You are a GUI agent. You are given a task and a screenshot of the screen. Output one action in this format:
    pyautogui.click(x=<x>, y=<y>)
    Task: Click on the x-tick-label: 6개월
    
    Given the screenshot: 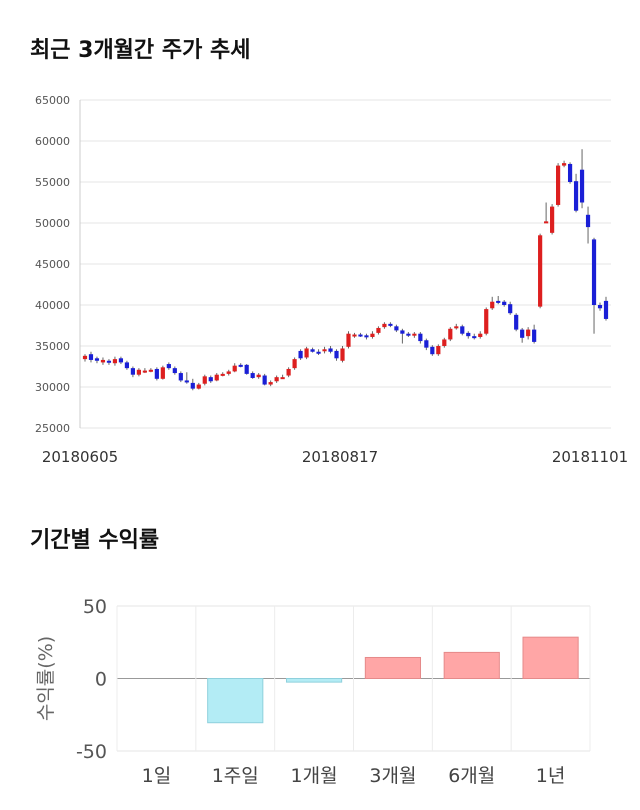 What is the action you would take?
    pyautogui.click(x=471, y=776)
    